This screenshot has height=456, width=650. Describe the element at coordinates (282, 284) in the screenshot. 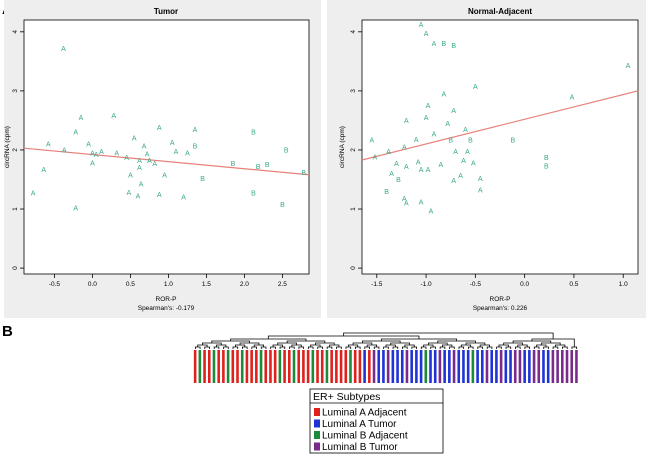

I see `x-tick-label: 2.5` at that location.